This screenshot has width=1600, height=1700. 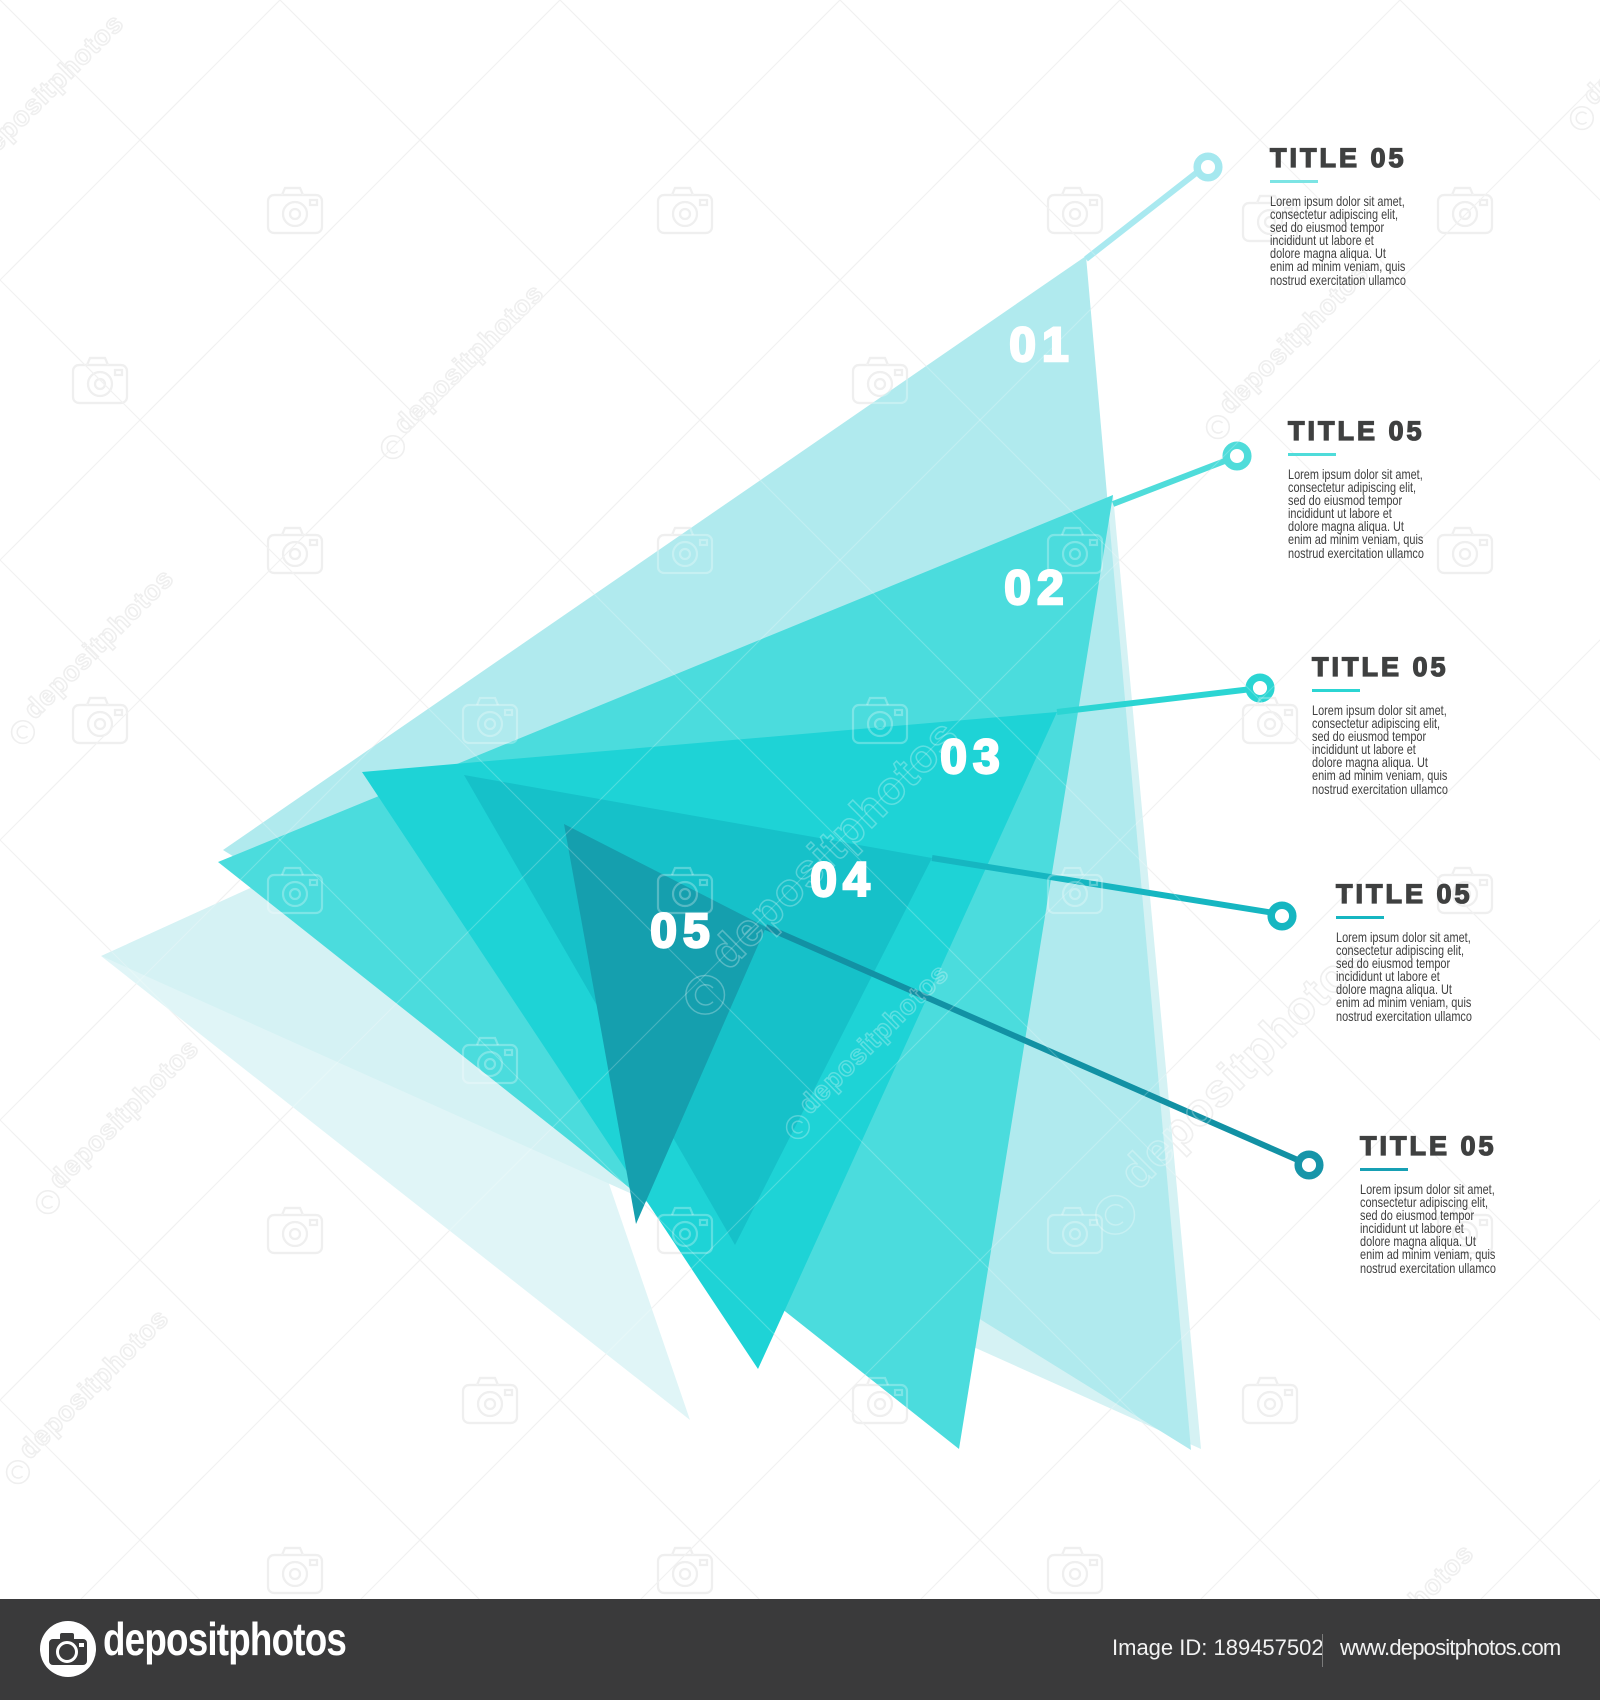 What do you see at coordinates (842, 880) in the screenshot?
I see `svg-text: 04` at bounding box center [842, 880].